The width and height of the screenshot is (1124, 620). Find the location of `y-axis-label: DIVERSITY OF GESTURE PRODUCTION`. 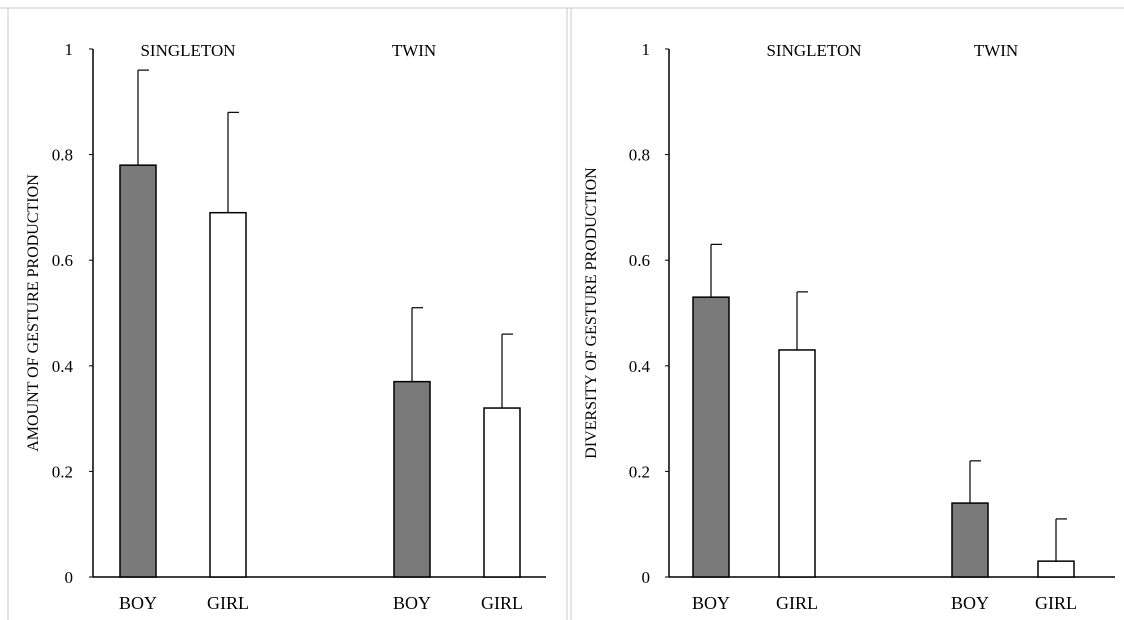

y-axis-label: DIVERSITY OF GESTURE PRODUCTION is located at coordinates (591, 313).